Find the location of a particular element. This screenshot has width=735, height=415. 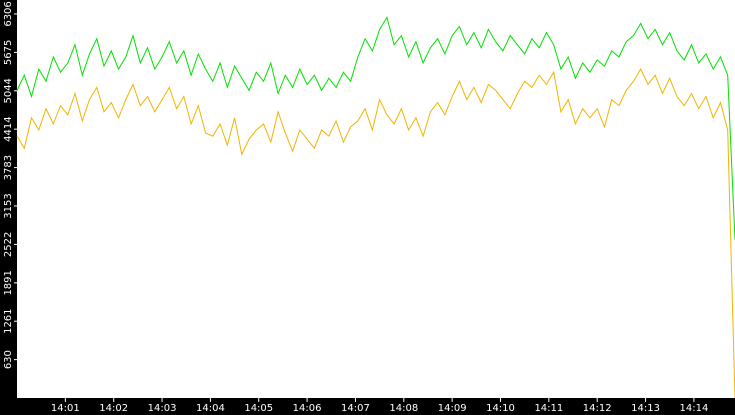

x-tick-label: 14:06 is located at coordinates (307, 408).